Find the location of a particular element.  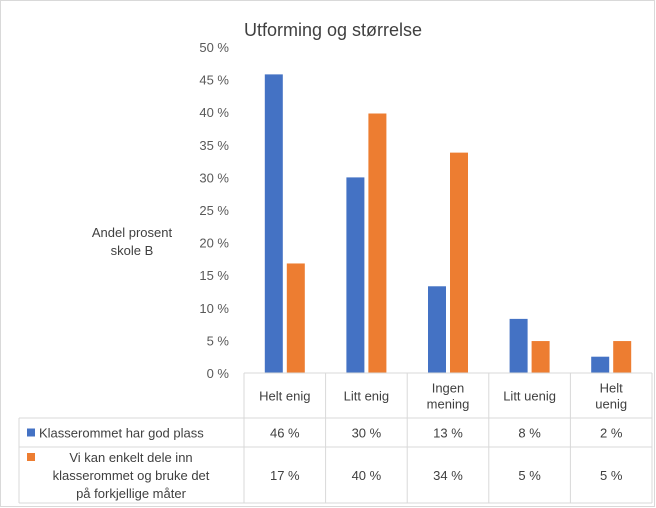

data-table-value: 8 % is located at coordinates (529, 433).